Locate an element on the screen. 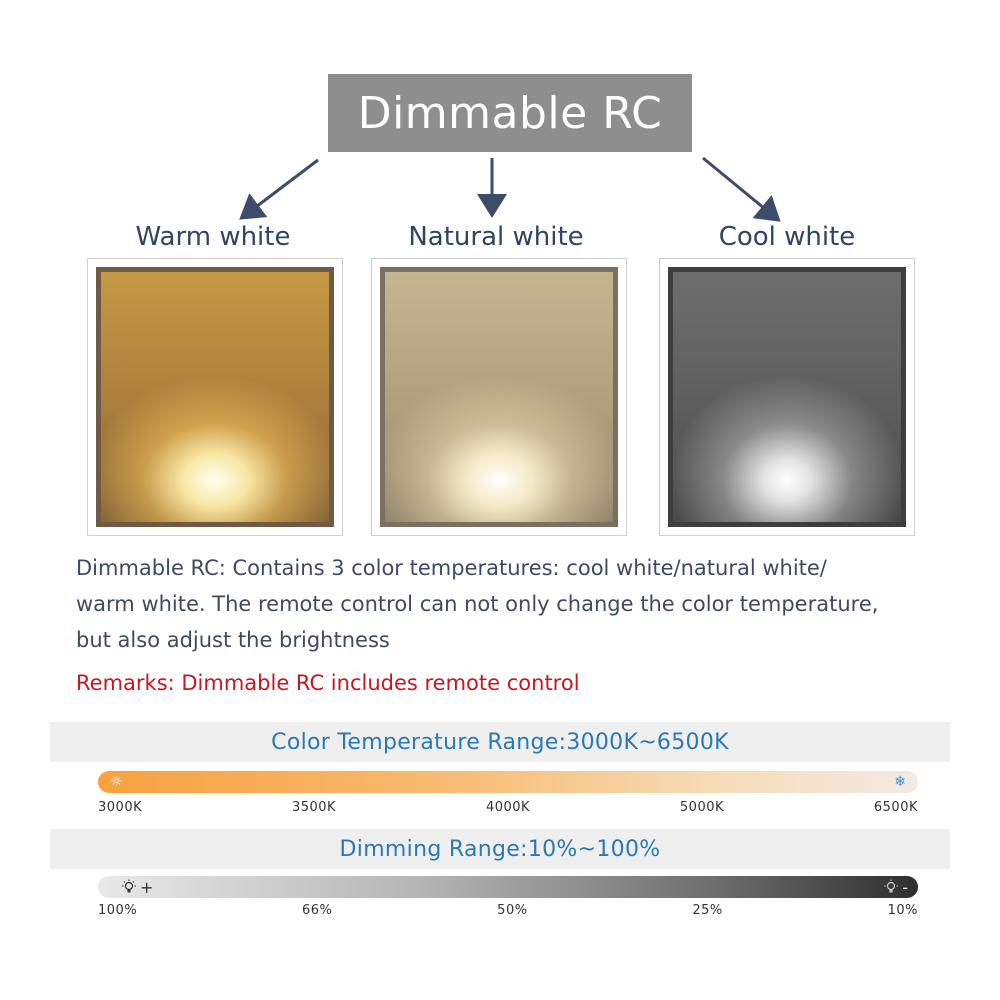 This screenshot has width=1000, height=1000. natural-light-glow is located at coordinates (499, 397).